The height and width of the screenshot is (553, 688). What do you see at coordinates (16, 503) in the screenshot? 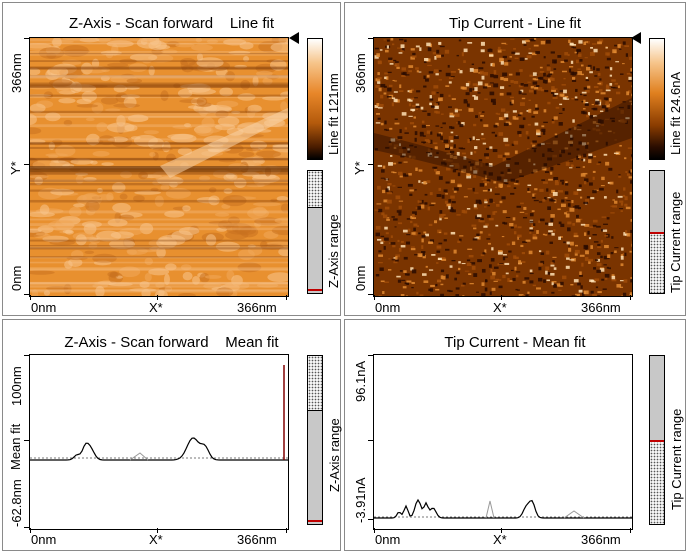
I see `y-axis-bottom-label: -62.8nm` at bounding box center [16, 503].